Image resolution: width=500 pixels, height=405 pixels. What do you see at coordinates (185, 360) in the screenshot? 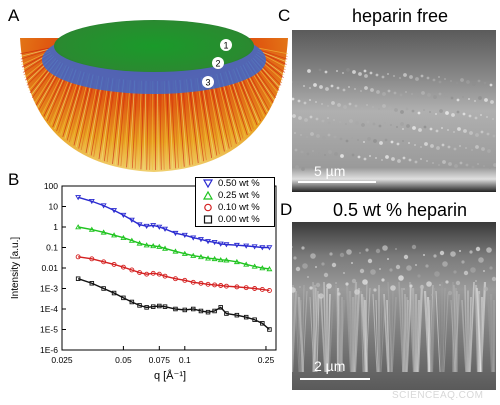
I see `x-tick-label: 0.1` at bounding box center [185, 360].